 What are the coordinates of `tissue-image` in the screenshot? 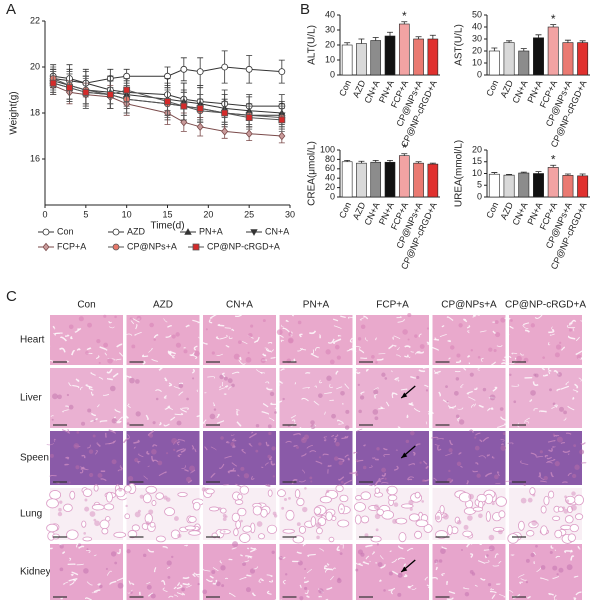 It's located at (389, 338).